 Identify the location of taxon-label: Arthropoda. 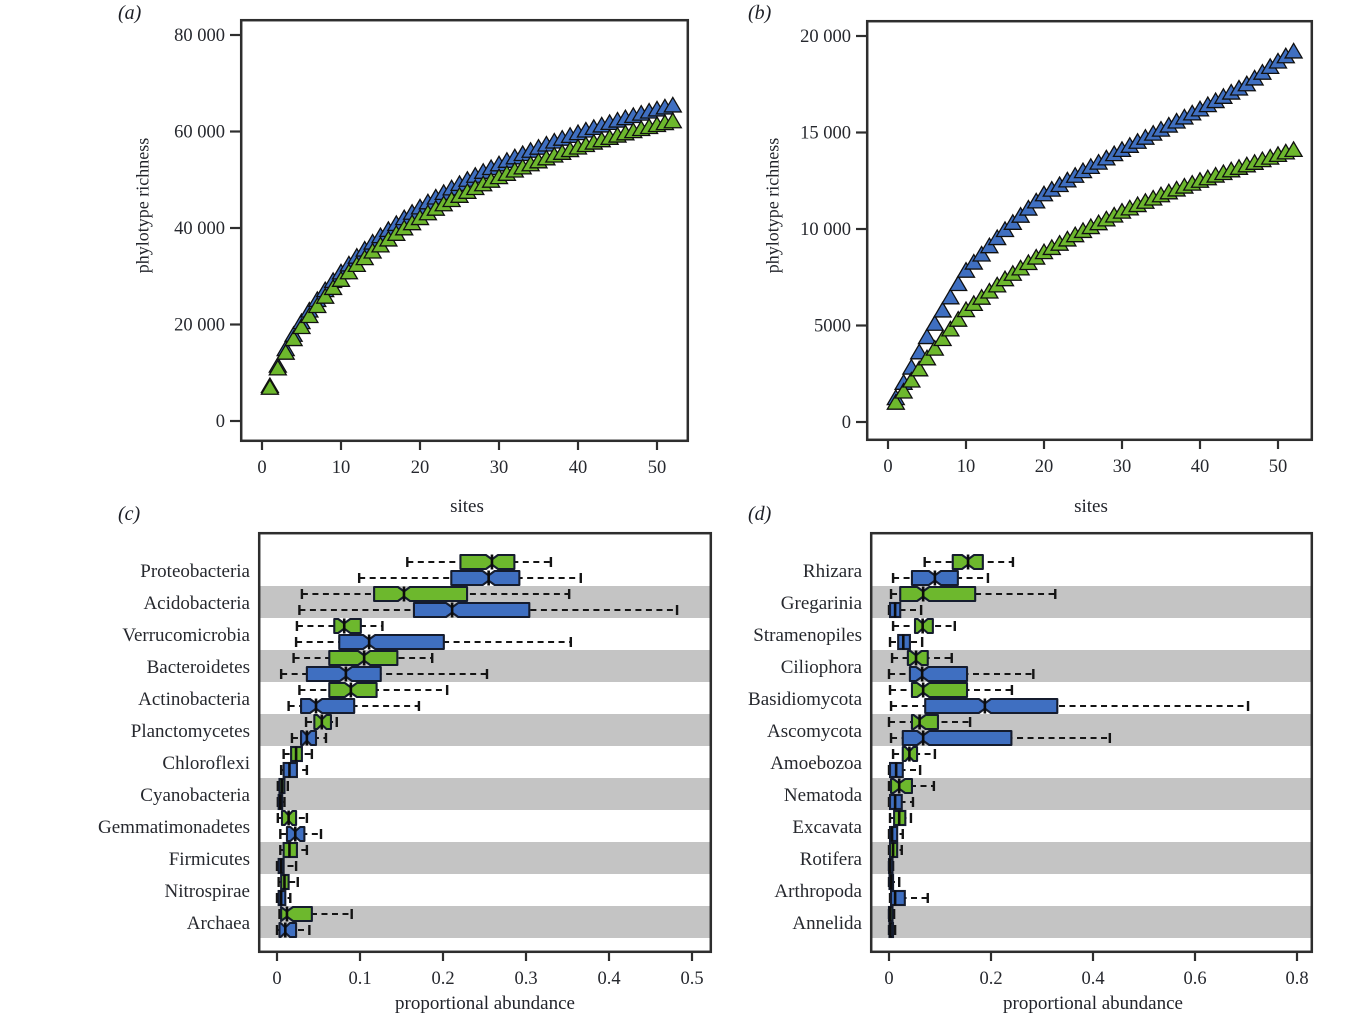
(818, 891).